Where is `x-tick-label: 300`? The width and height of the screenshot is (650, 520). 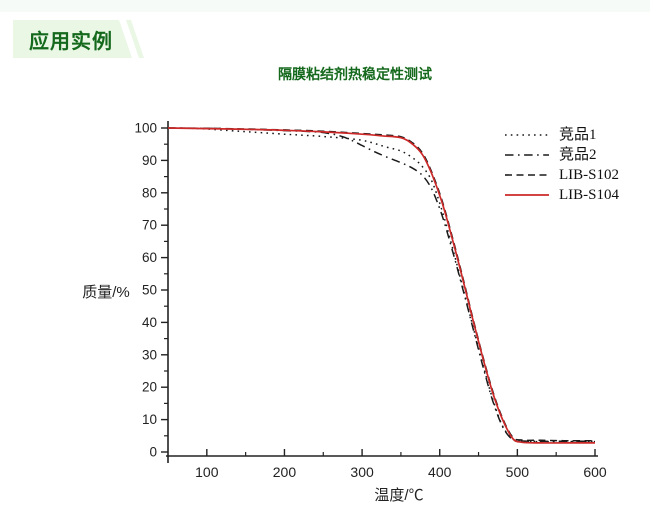 x-tick-label: 300 is located at coordinates (362, 472).